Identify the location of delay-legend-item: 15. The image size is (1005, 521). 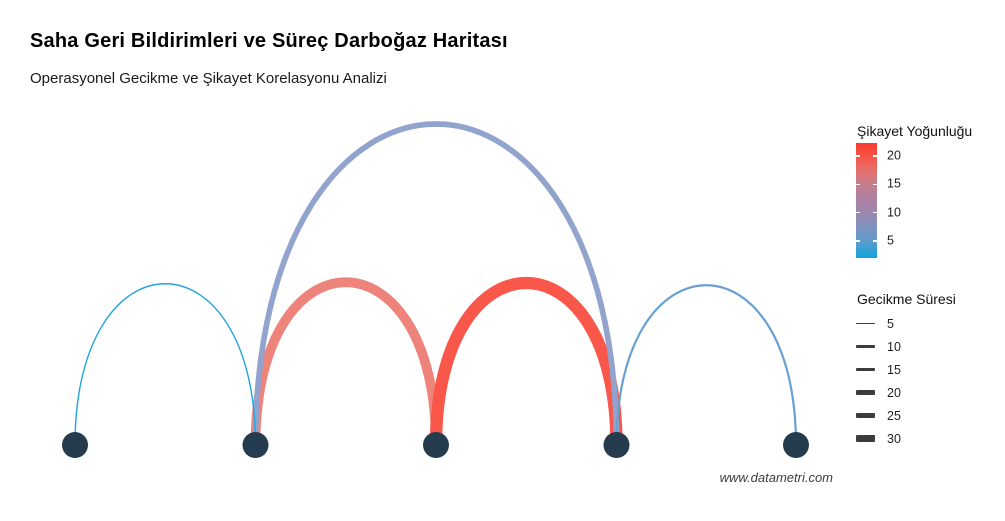
(928, 369).